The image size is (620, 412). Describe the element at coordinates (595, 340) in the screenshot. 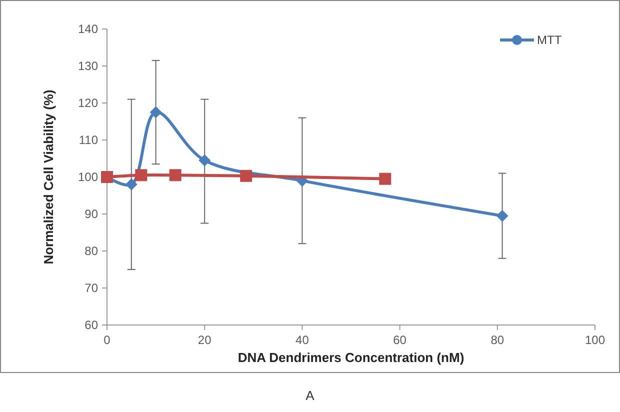

I see `x-tick-label: 100` at that location.